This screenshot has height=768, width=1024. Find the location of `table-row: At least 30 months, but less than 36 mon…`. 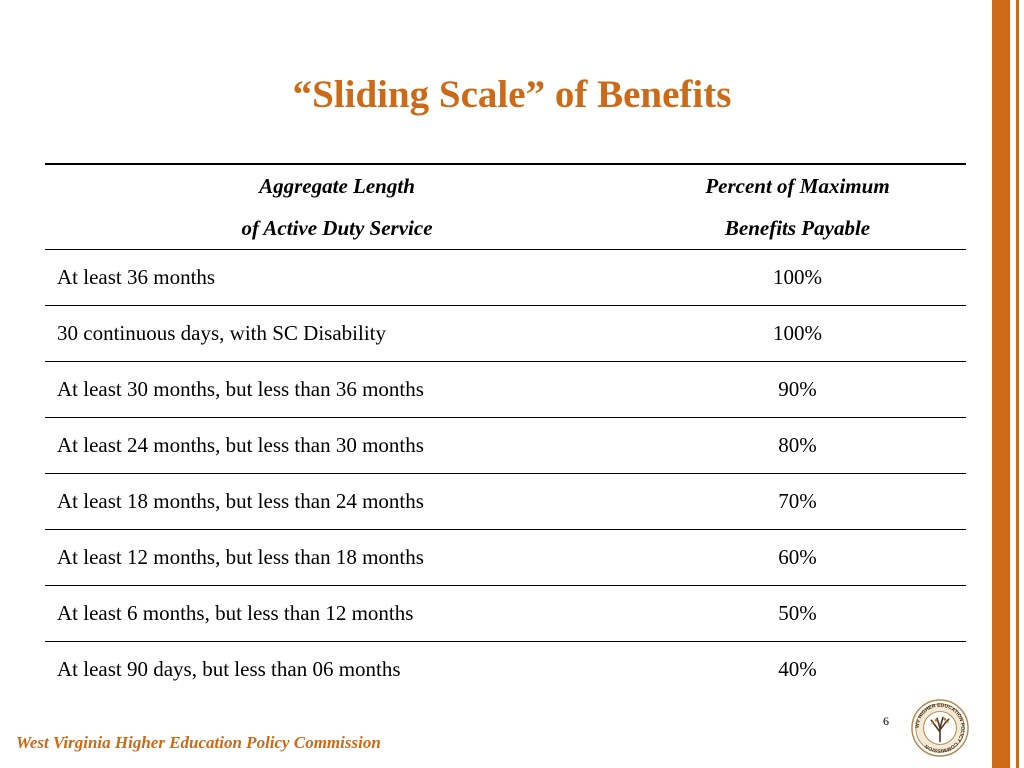

table-row: At least 30 months, but less than 36 mon… is located at coordinates (505, 389).